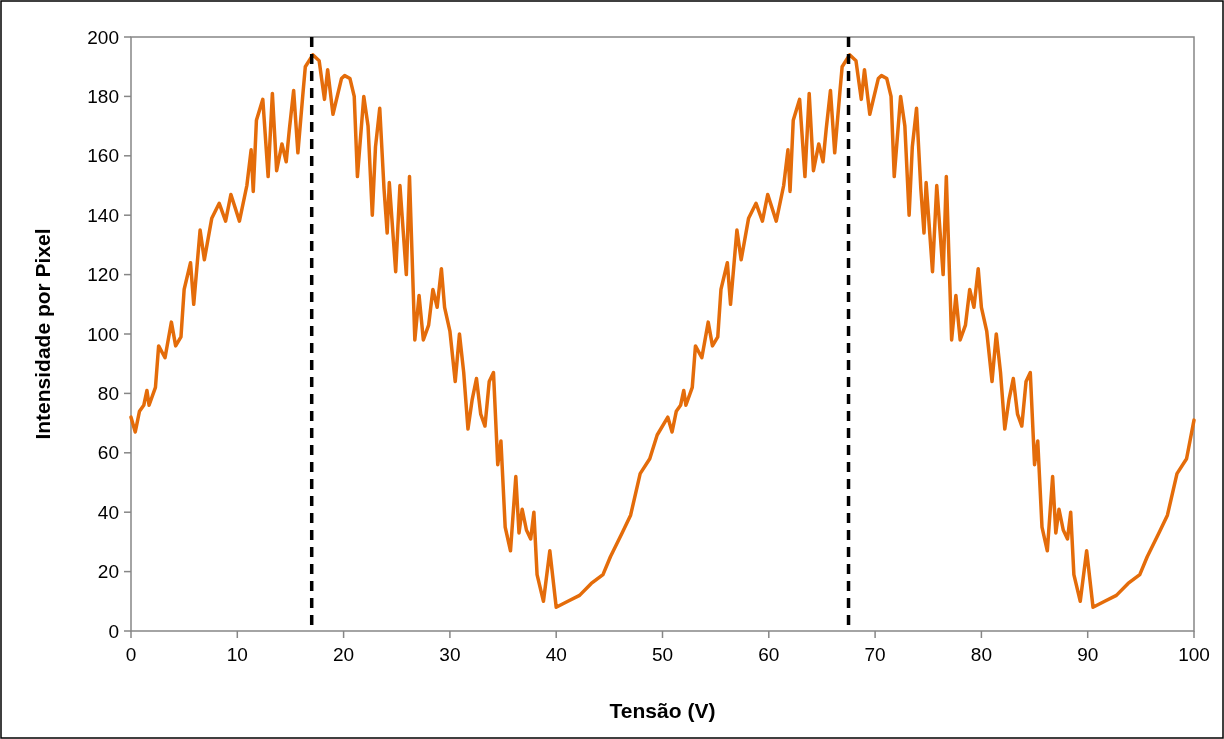 This screenshot has width=1224, height=739. What do you see at coordinates (1194, 654) in the screenshot?
I see `x-tick-label: 100` at bounding box center [1194, 654].